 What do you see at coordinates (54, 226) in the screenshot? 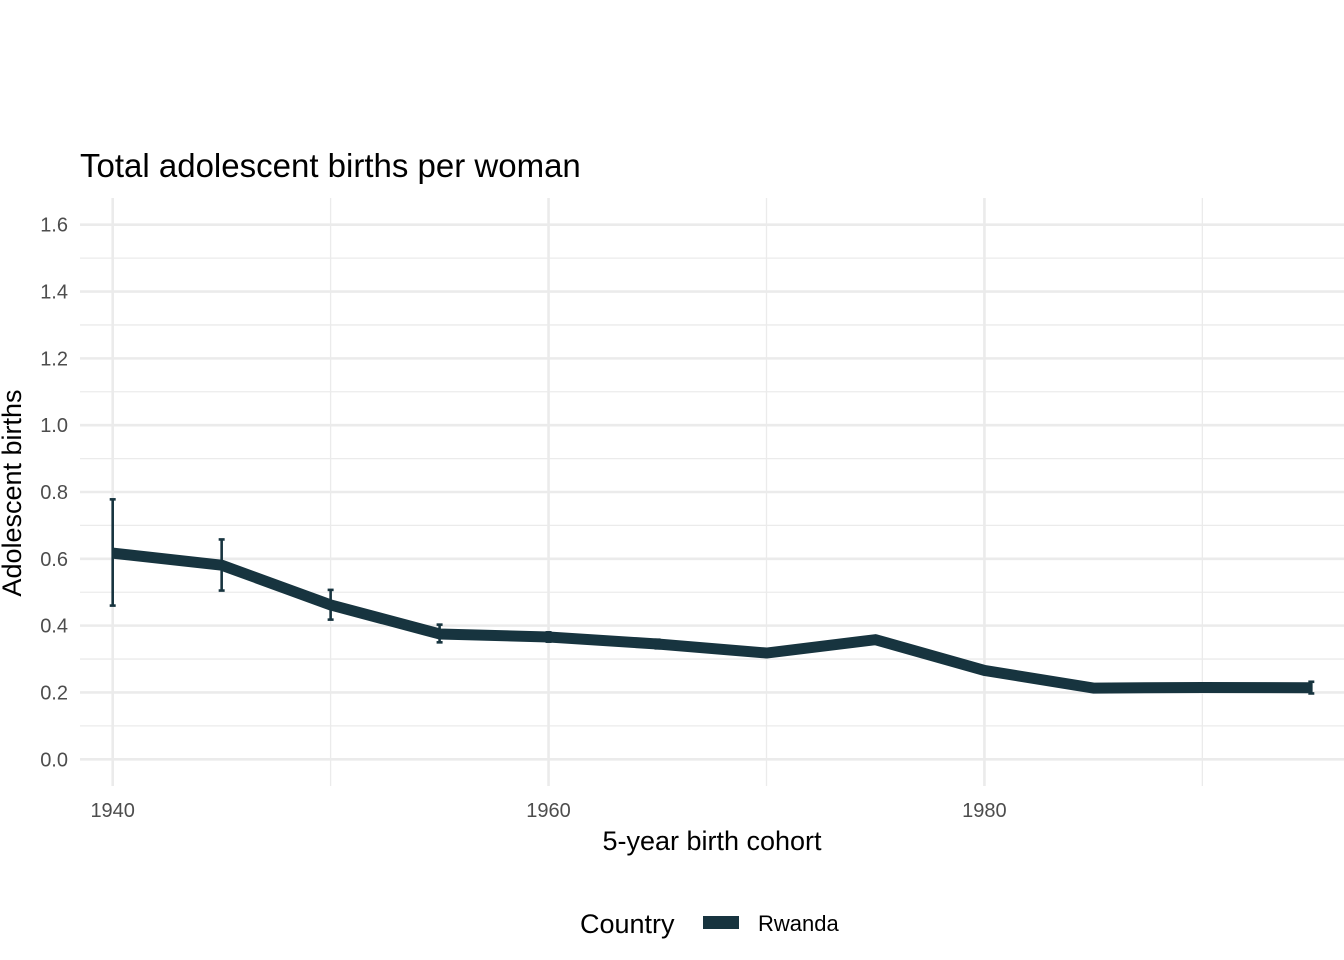
I see `y-tick-label: 1.6` at bounding box center [54, 226].